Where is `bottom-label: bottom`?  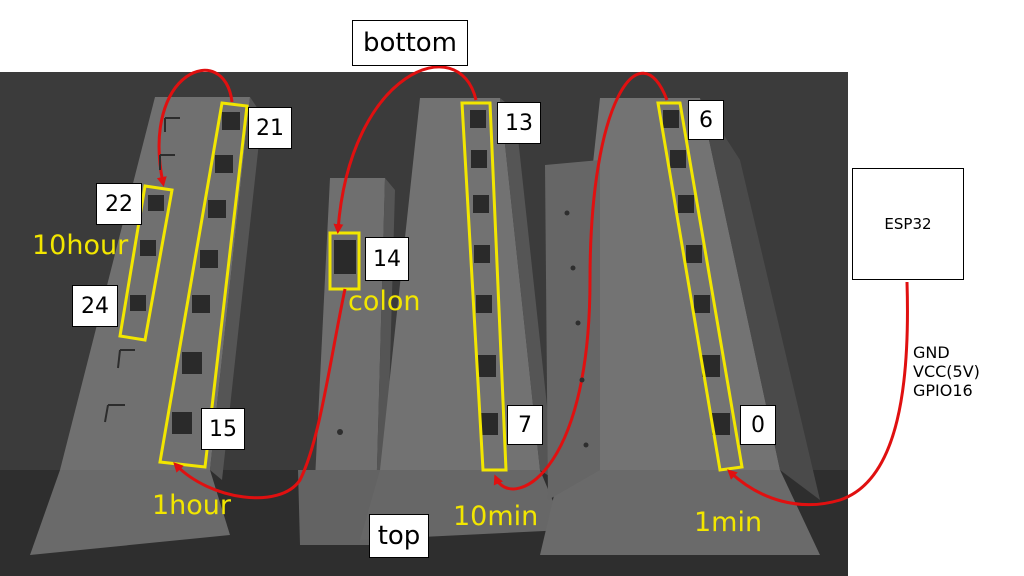 bottom-label: bottom is located at coordinates (410, 43).